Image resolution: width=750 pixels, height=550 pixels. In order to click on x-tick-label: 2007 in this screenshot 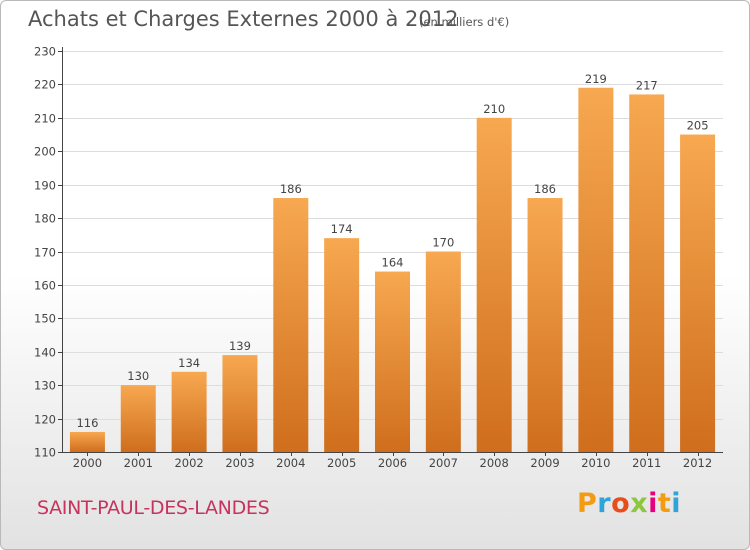, I will do `click(443, 463)`.